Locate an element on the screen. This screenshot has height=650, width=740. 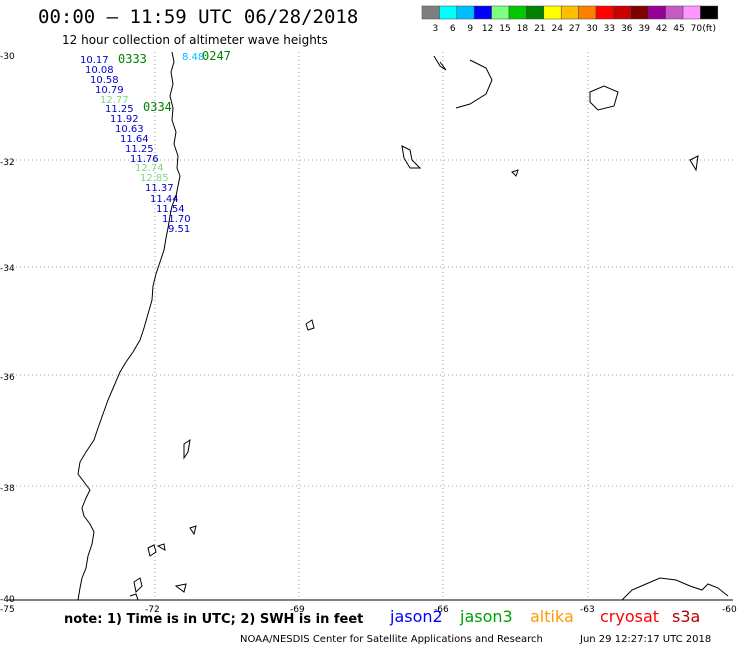
longitude-label: -75 is located at coordinates (7, 610).